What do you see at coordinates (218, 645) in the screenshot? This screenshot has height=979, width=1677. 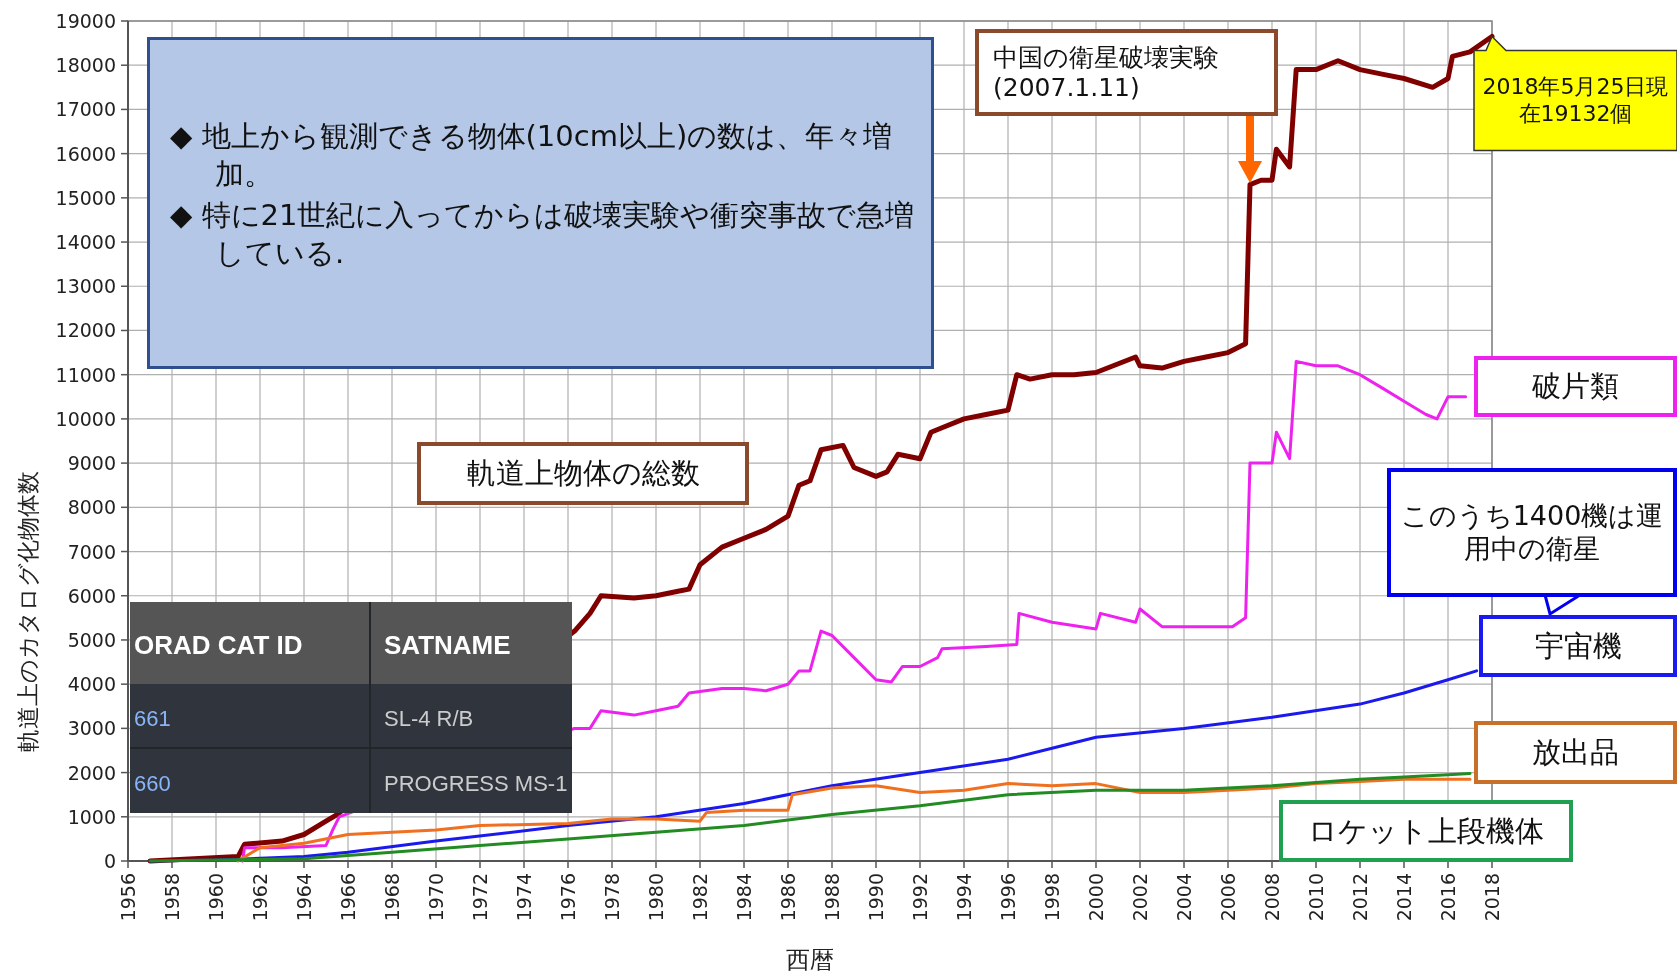 I see `annotation: ORAD CAT ID` at bounding box center [218, 645].